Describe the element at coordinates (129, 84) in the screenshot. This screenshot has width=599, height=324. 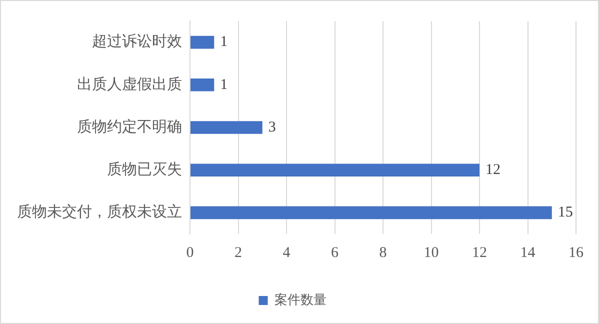
I see `y-tick-label: 出质人虚假出质` at that location.